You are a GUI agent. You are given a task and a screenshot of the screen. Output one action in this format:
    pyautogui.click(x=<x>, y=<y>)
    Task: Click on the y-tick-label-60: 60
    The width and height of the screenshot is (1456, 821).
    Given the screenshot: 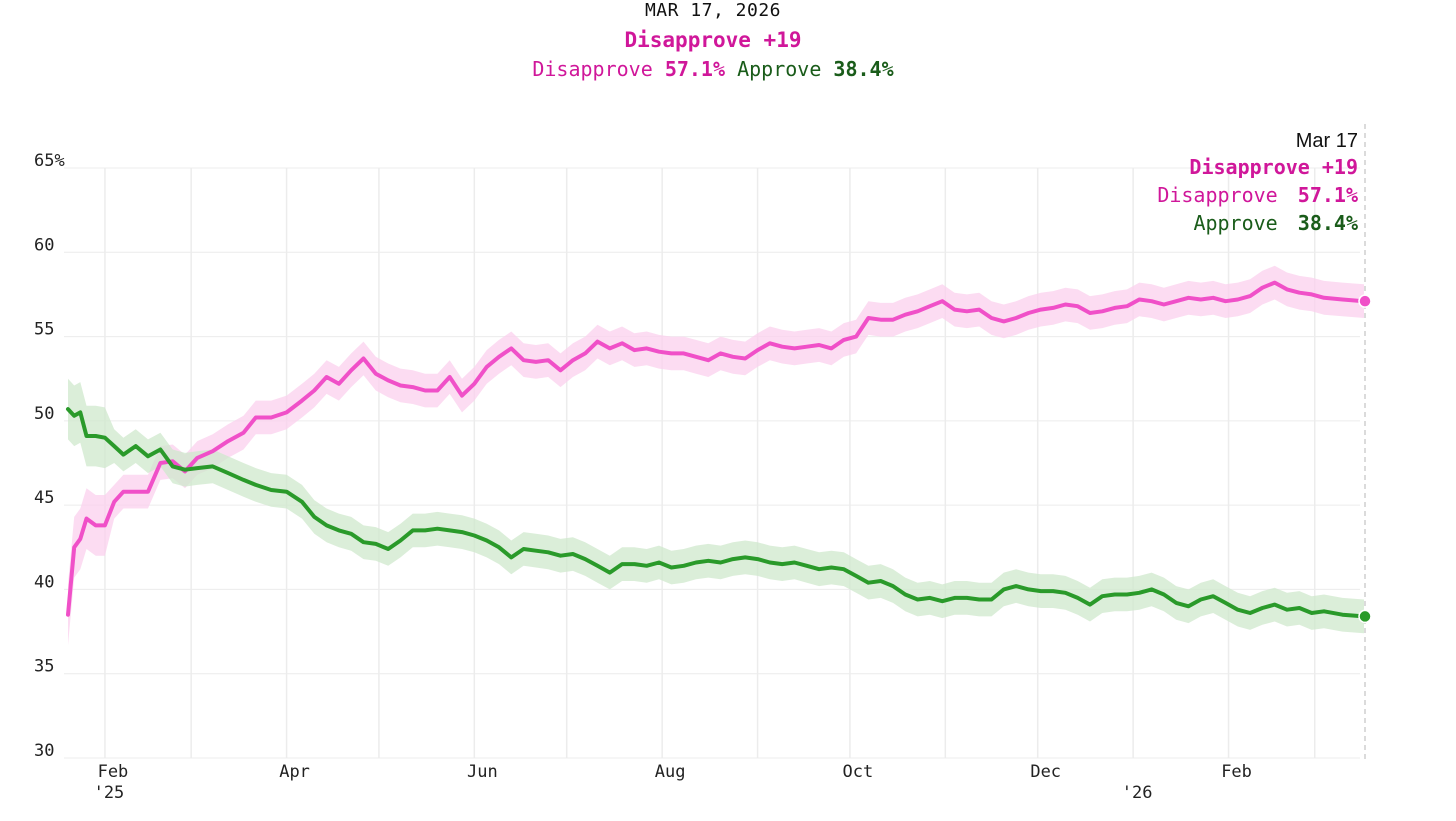 What is the action you would take?
    pyautogui.click(x=44, y=245)
    